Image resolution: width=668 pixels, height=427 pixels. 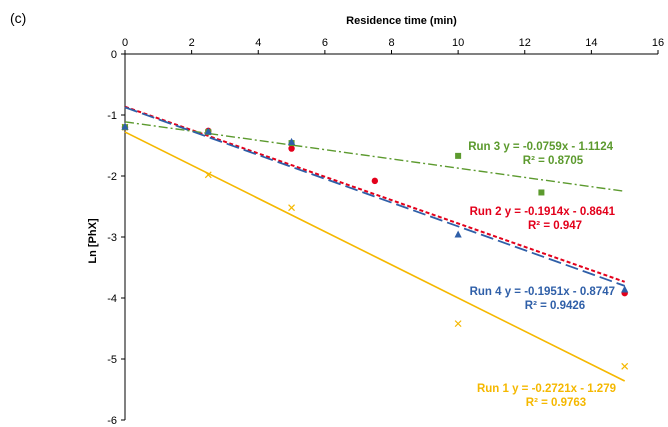 What do you see at coordinates (114, 55) in the screenshot?
I see `y-tick-label: 0` at bounding box center [114, 55].